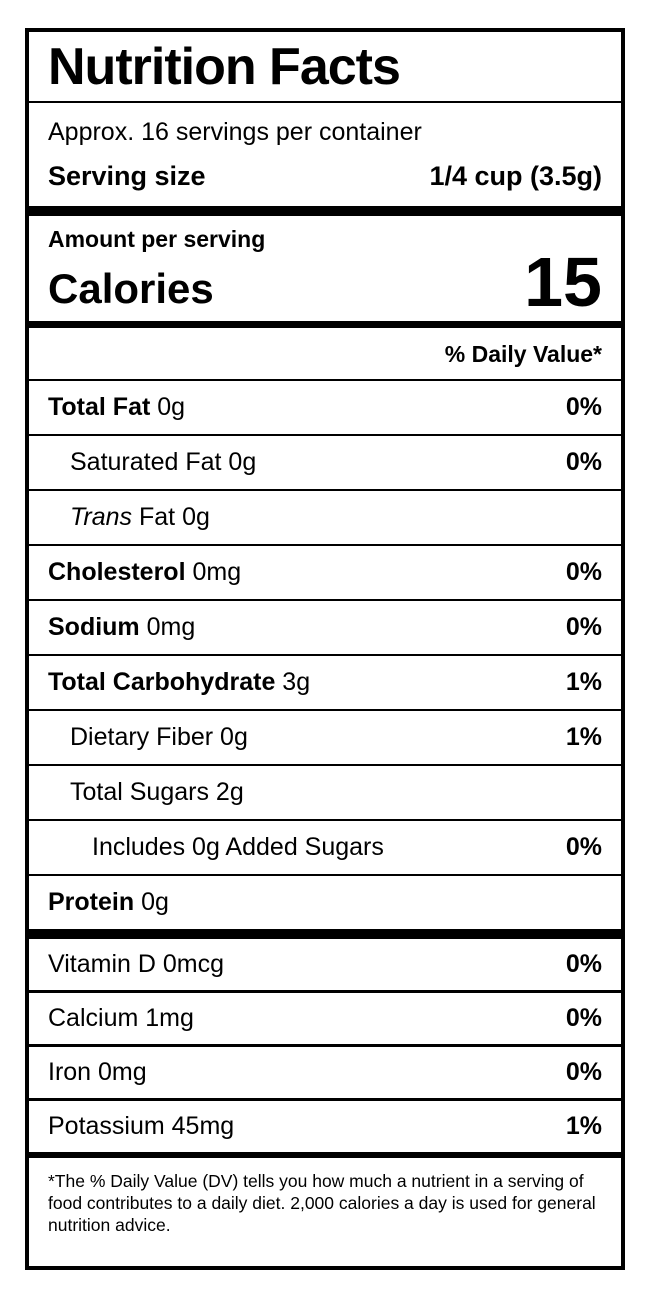 This screenshot has width=650, height=1300. Describe the element at coordinates (140, 516) in the screenshot. I see `nutrient-name: Trans Fat 0g` at that location.